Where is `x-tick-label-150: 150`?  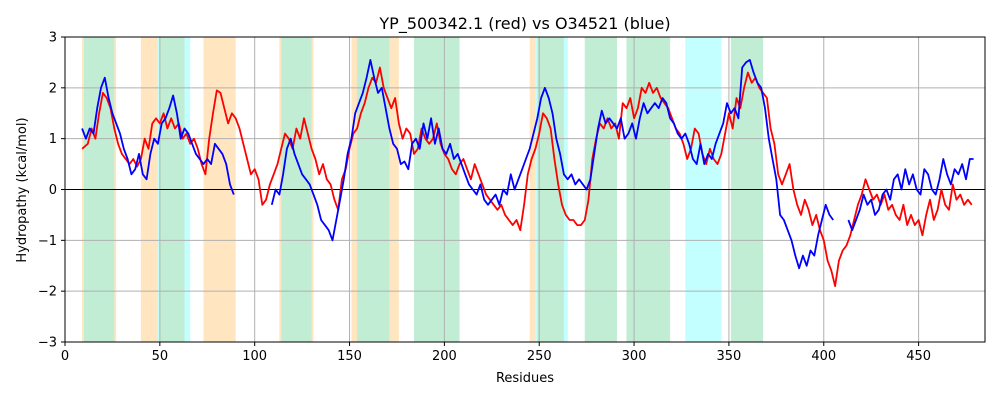
x-tick-label-150: 150 is located at coordinates (349, 356).